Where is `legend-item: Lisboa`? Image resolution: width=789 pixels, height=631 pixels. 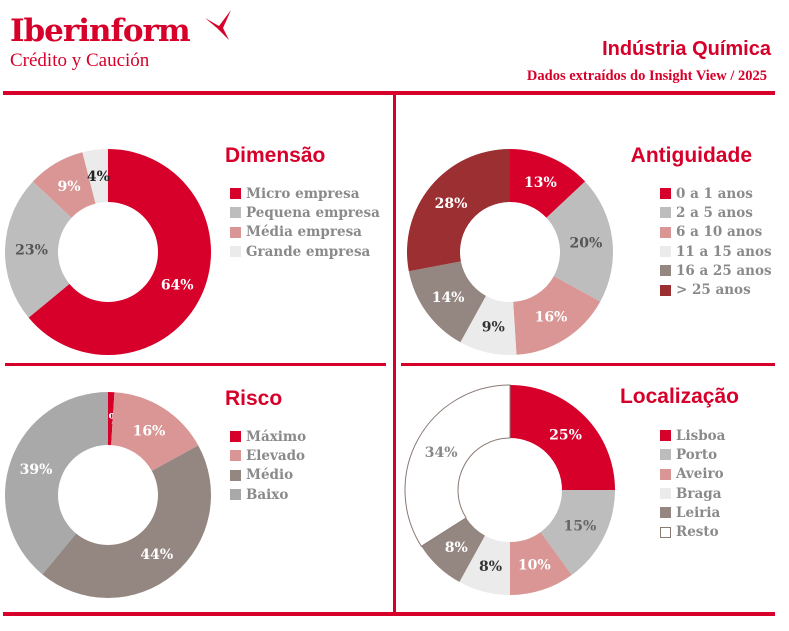
legend-item: Lisboa is located at coordinates (692, 435).